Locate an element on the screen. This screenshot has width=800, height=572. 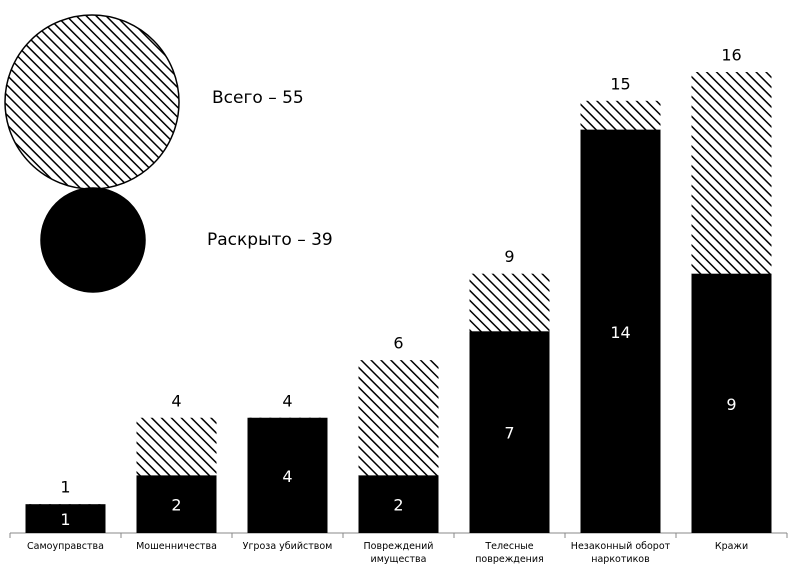
value-label: 15 is located at coordinates (620, 83).